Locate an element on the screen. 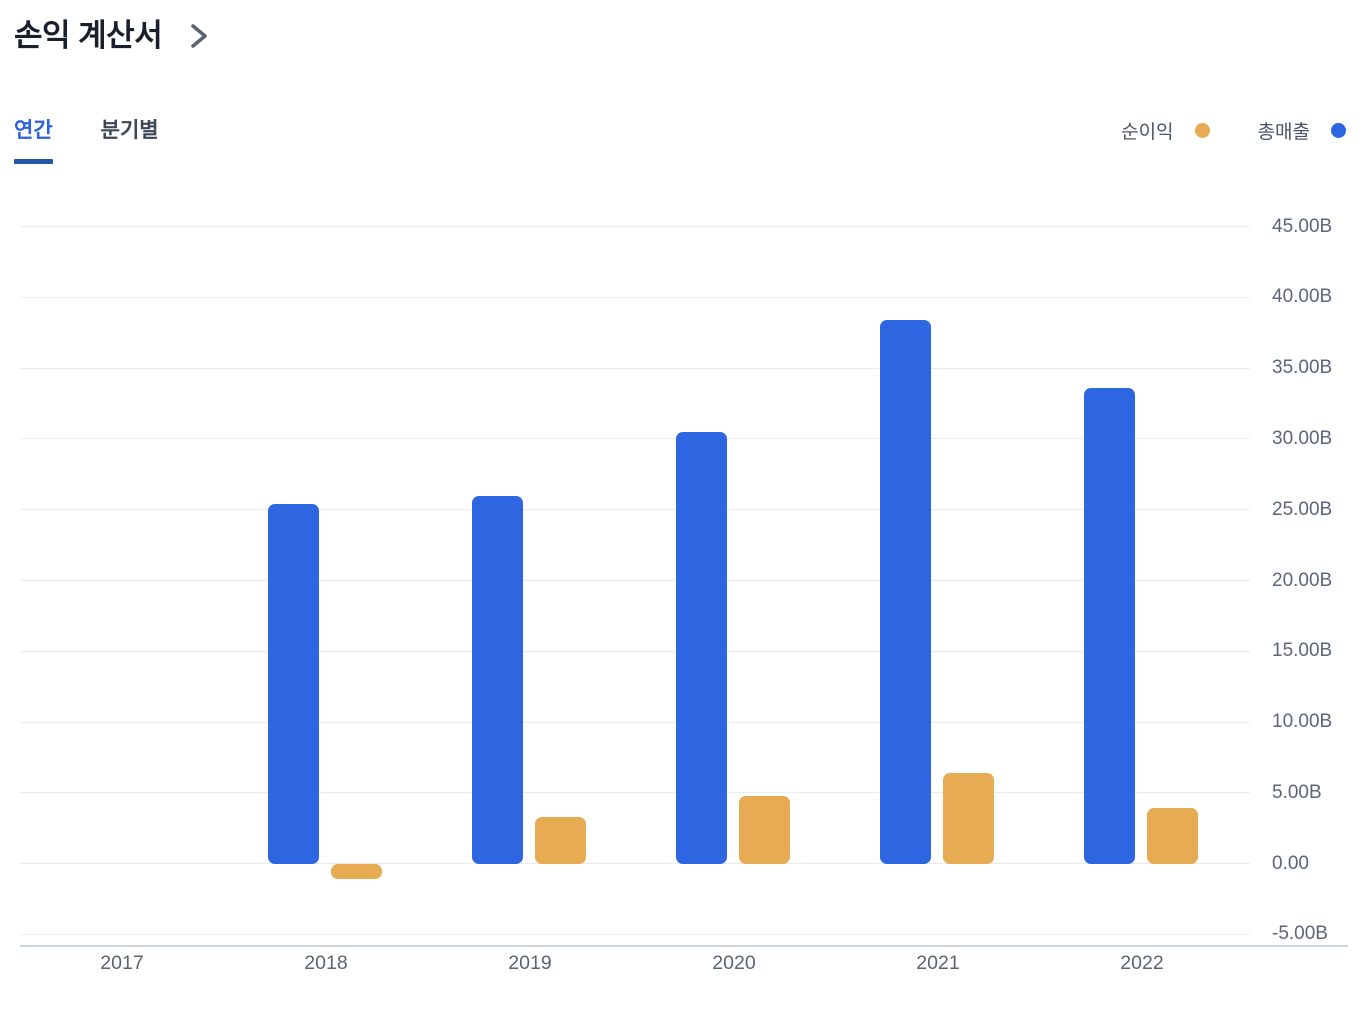  legend-item-net-income: 순이익 is located at coordinates (1165, 130).